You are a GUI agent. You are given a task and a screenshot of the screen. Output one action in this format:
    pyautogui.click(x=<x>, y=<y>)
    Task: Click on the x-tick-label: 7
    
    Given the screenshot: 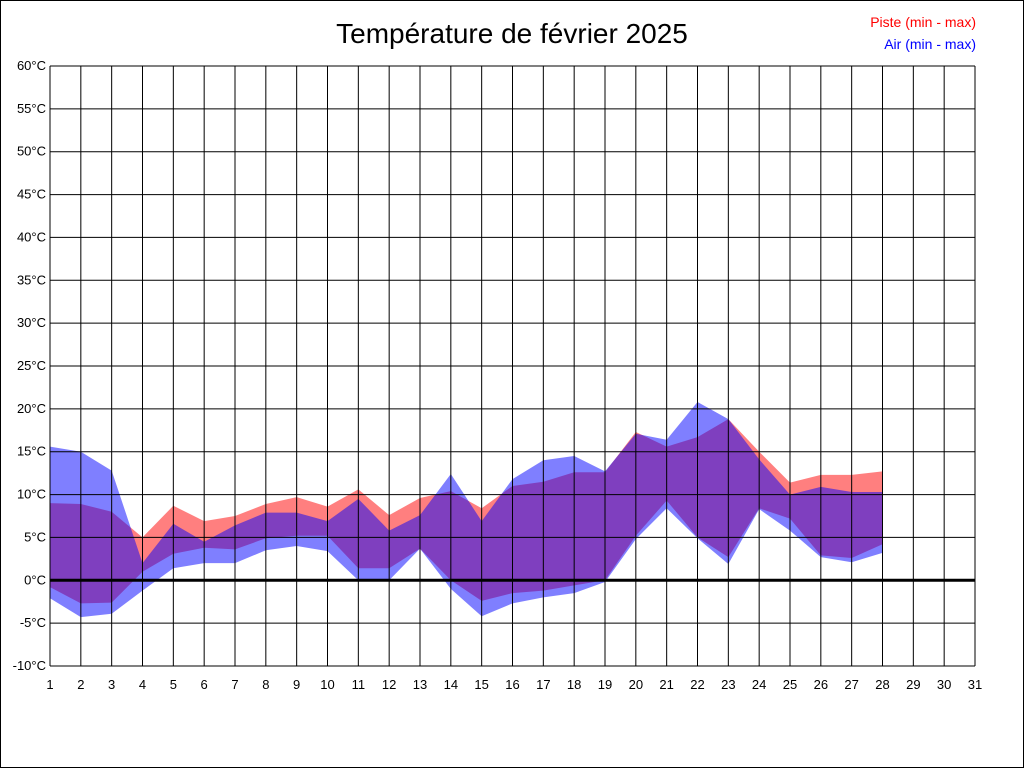 What is the action you would take?
    pyautogui.click(x=234, y=684)
    